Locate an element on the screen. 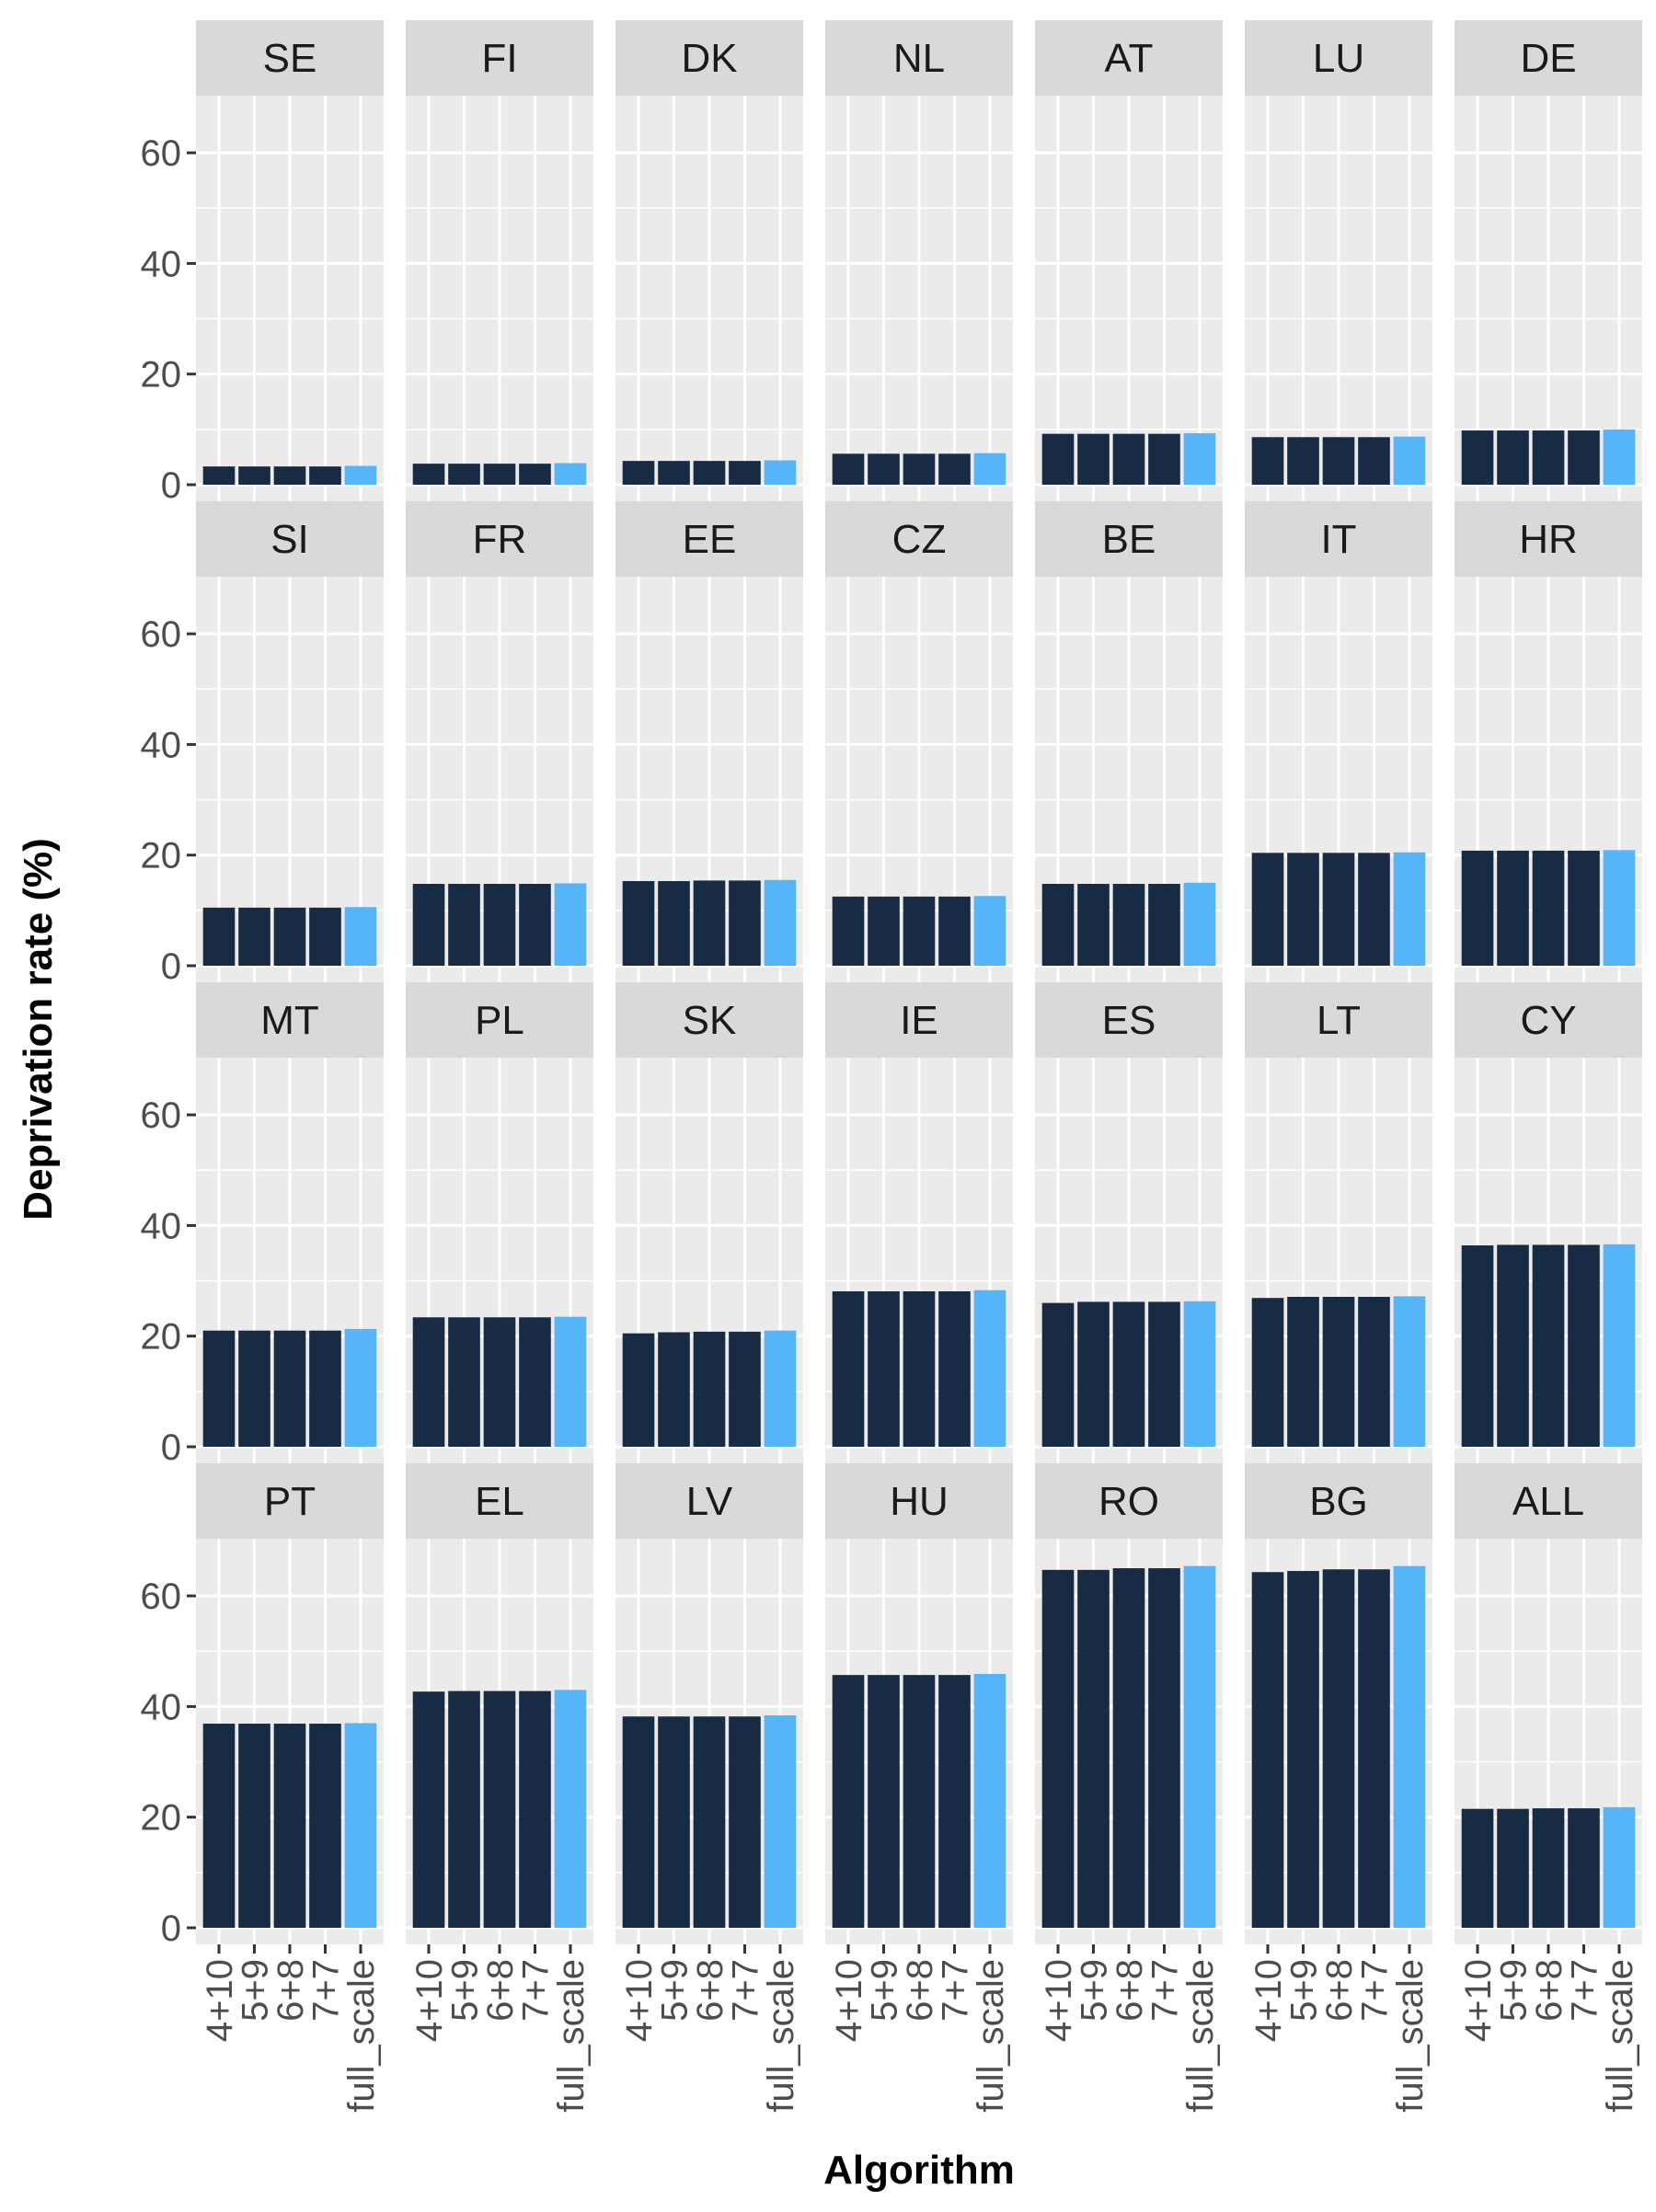  bar-si-6+8 is located at coordinates (289, 937).